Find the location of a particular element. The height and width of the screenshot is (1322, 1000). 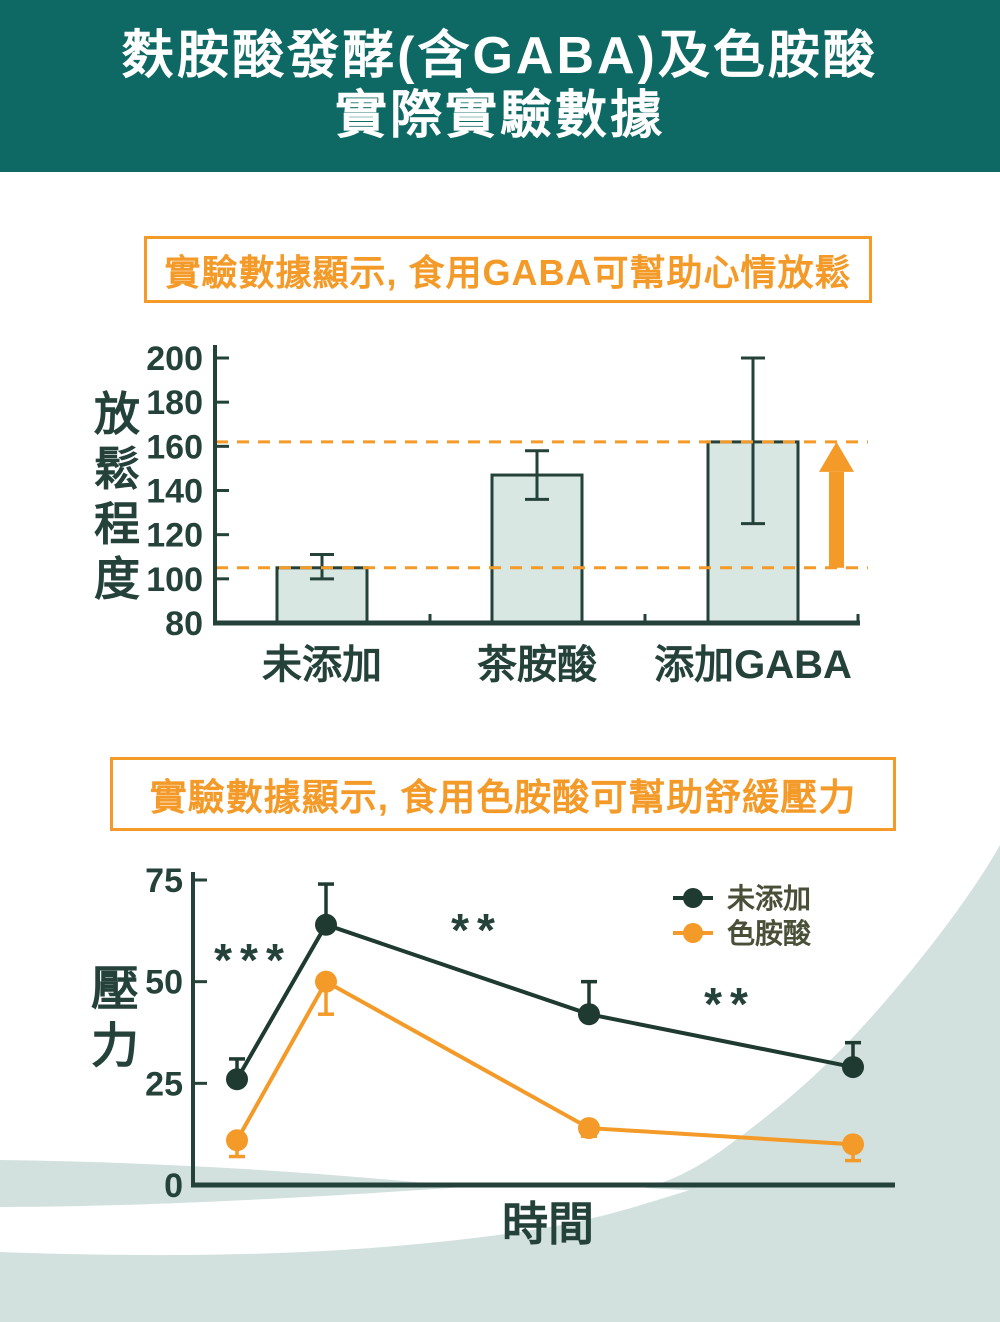

y-tick-label: 200 is located at coordinates (174, 359).